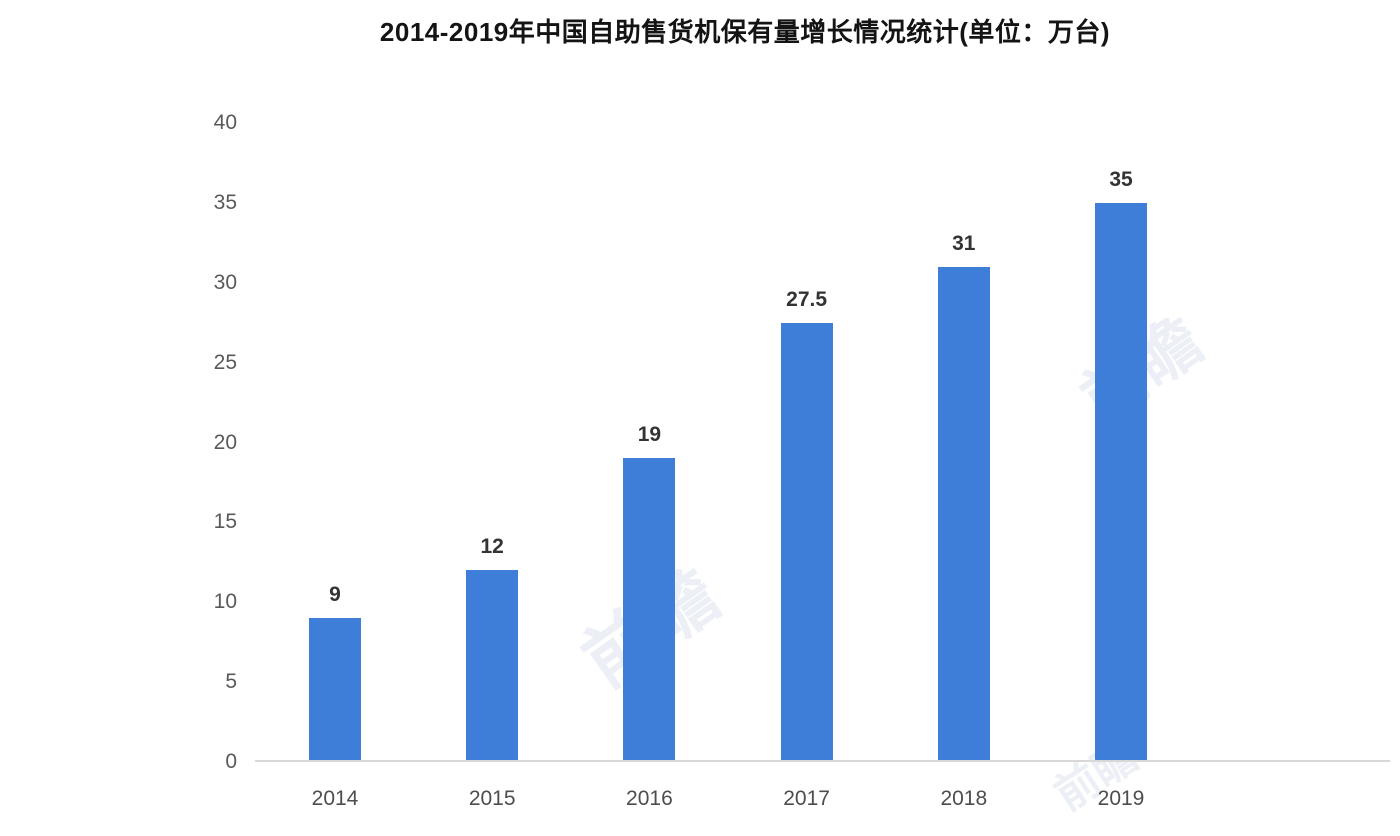 Image resolution: width=1400 pixels, height=836 pixels. What do you see at coordinates (822, 761) in the screenshot?
I see `x-axis-line` at bounding box center [822, 761].